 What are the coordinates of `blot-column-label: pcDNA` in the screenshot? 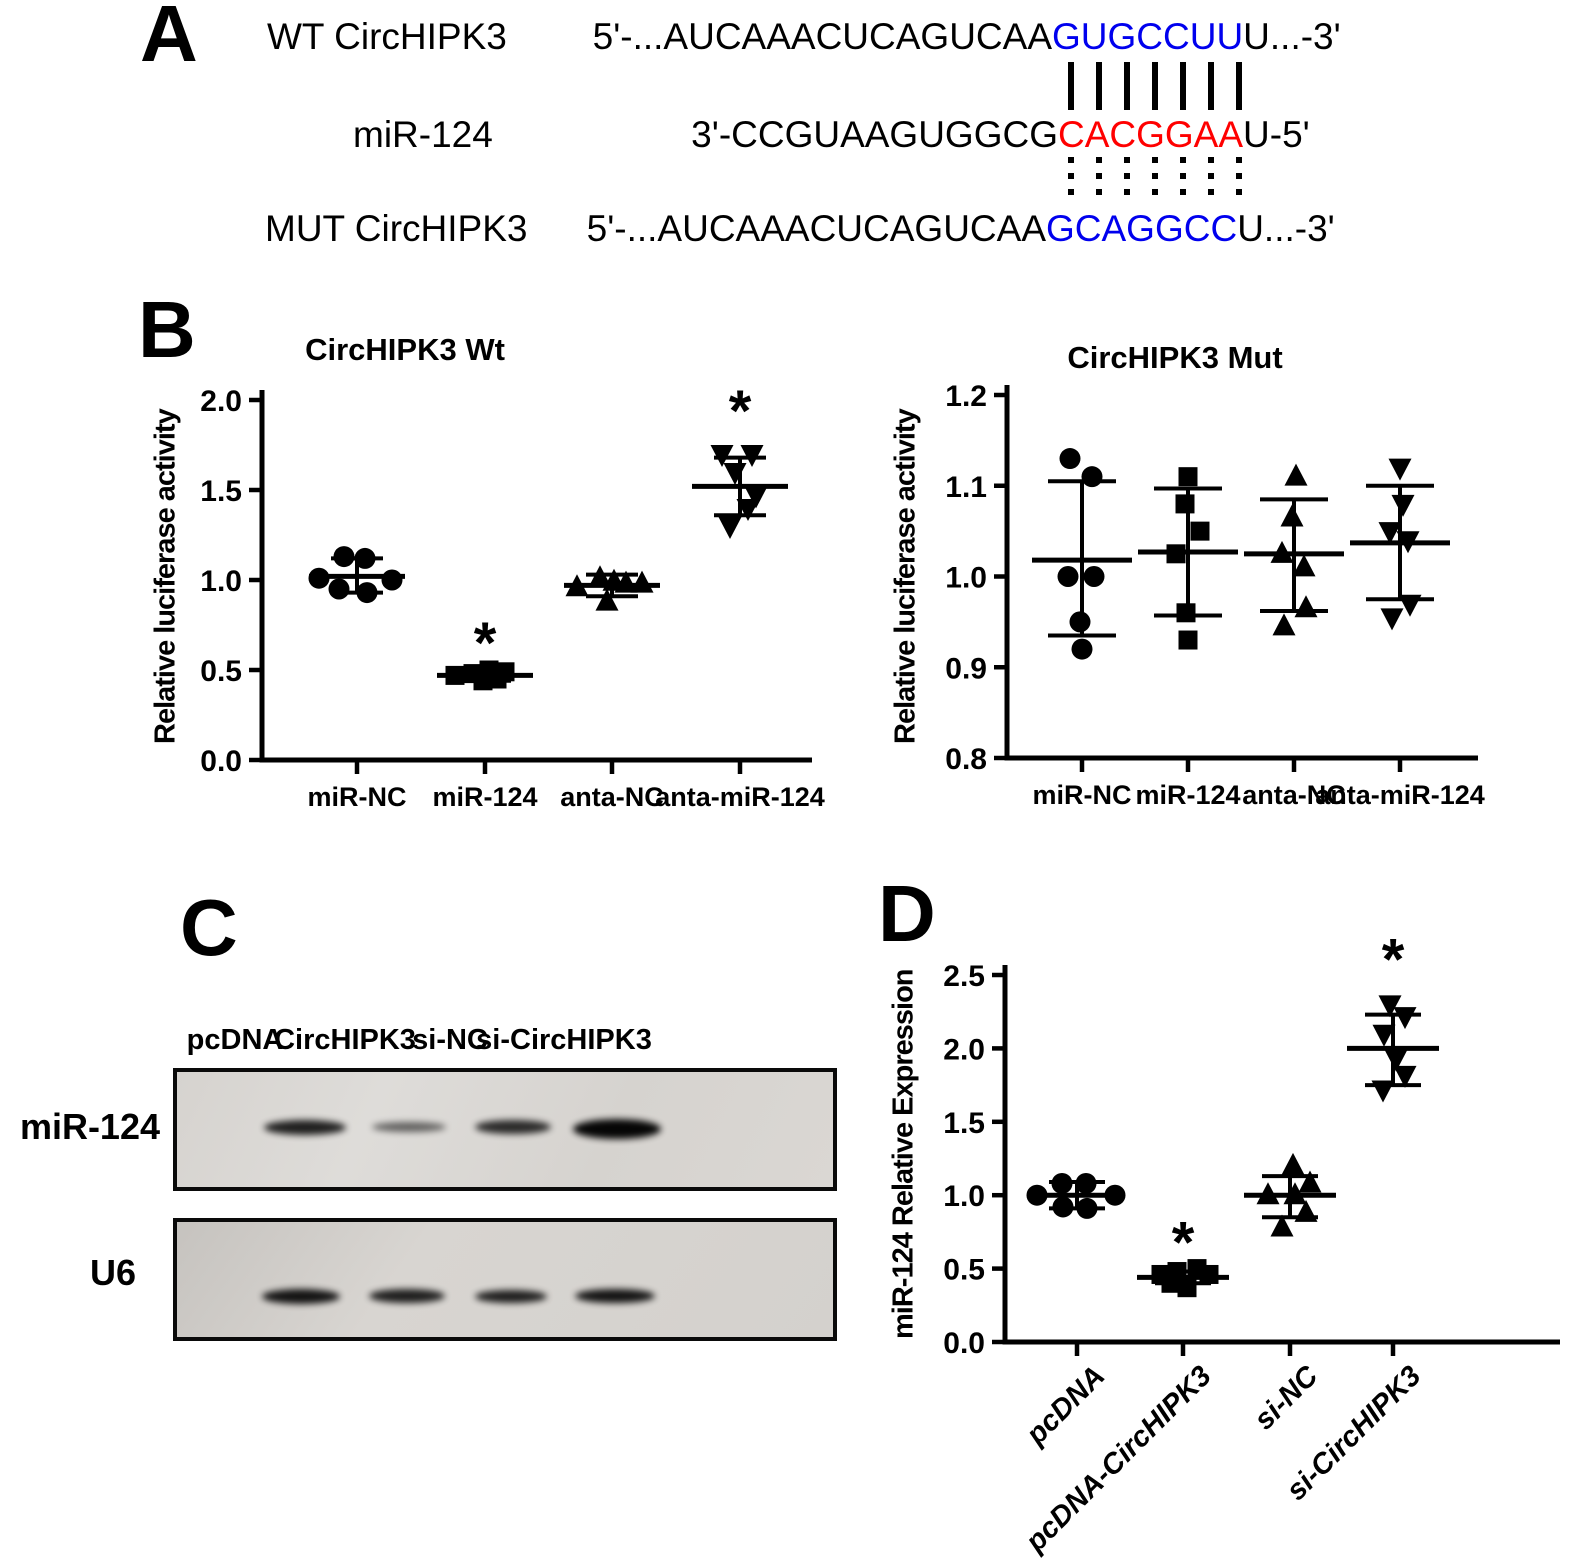 It's located at (235, 1040).